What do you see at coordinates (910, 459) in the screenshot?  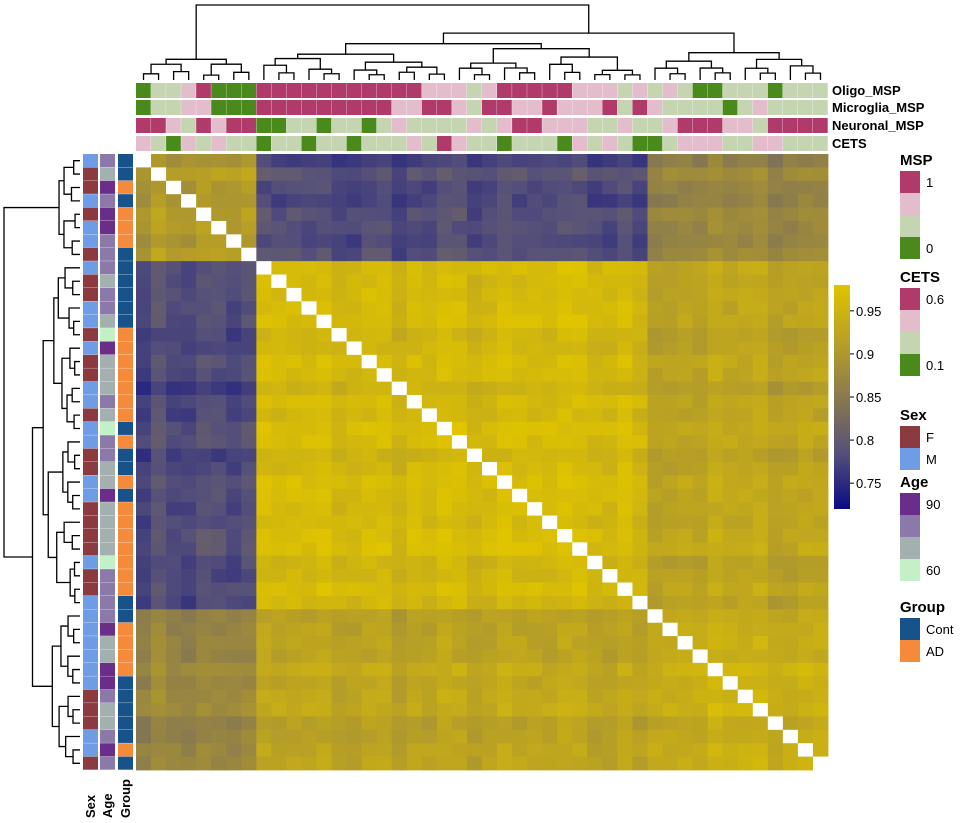 I see `legend-swatch` at bounding box center [910, 459].